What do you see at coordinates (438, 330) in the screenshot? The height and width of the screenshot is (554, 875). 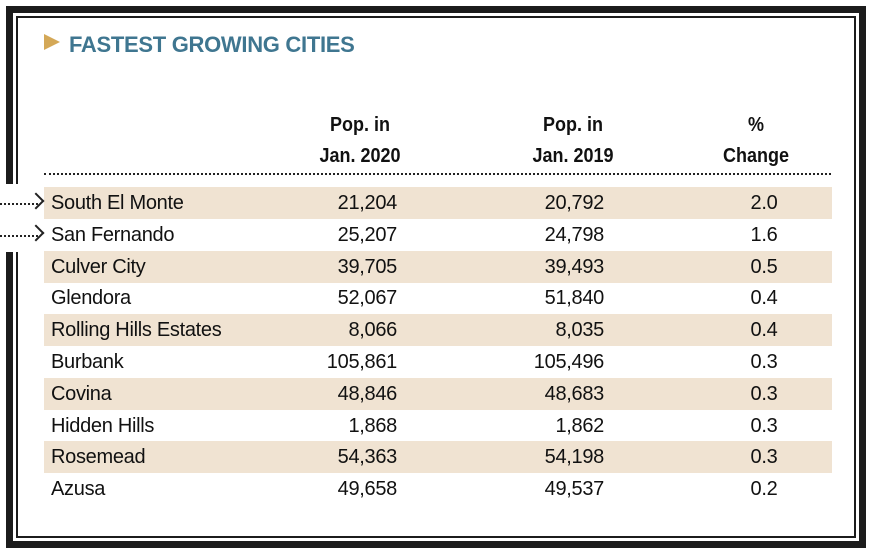 I see `table-row: Rolling Hills Estates 8,066 8,035 0.4` at bounding box center [438, 330].